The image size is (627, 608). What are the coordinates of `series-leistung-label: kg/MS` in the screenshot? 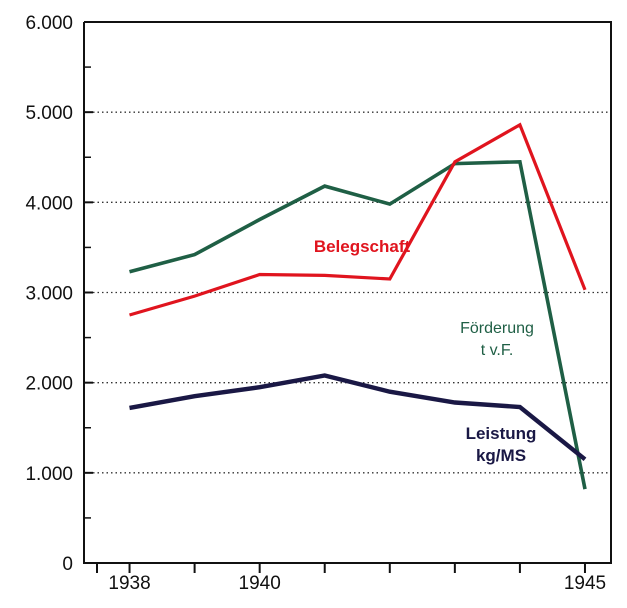 It's located at (501, 455).